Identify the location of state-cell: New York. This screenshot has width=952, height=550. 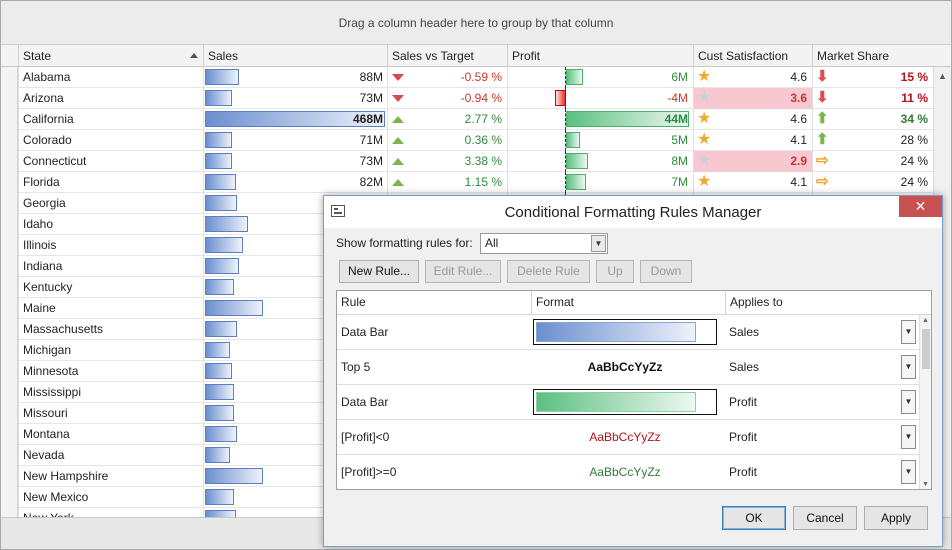
(110, 512).